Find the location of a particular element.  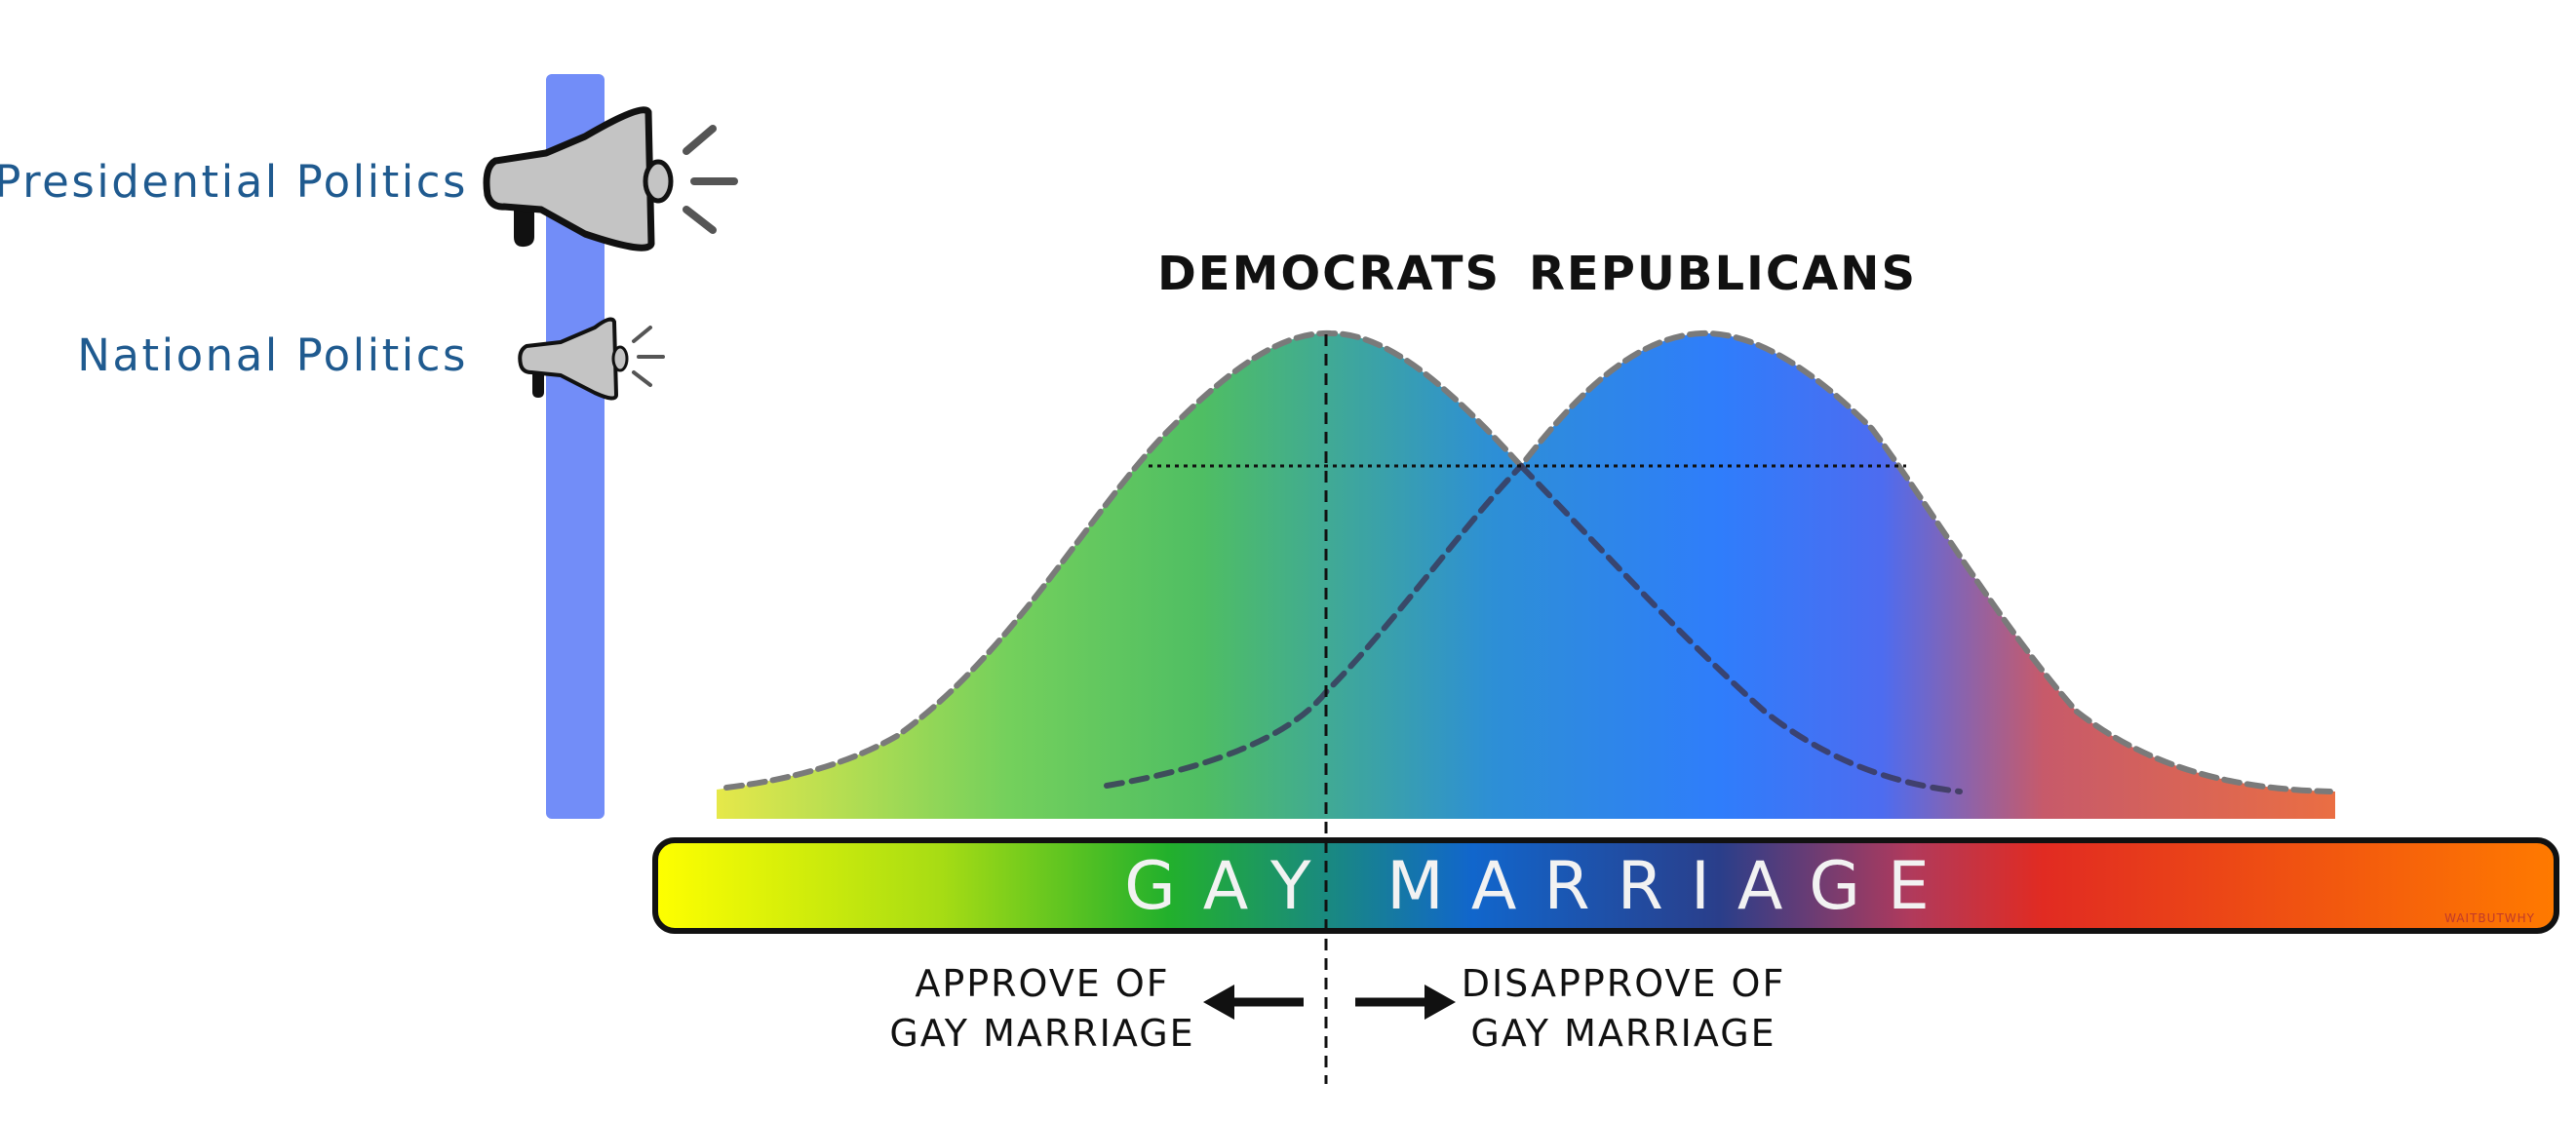

right-arrow-icon is located at coordinates (1405, 1002).